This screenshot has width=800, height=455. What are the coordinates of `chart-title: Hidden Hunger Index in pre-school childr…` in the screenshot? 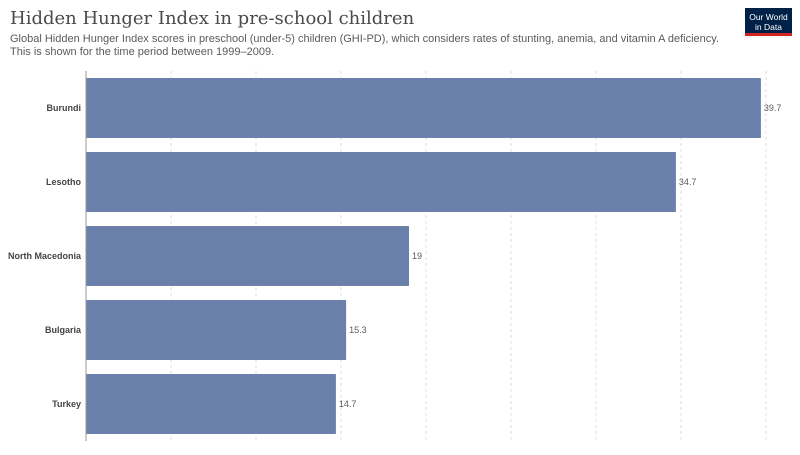 It's located at (212, 18).